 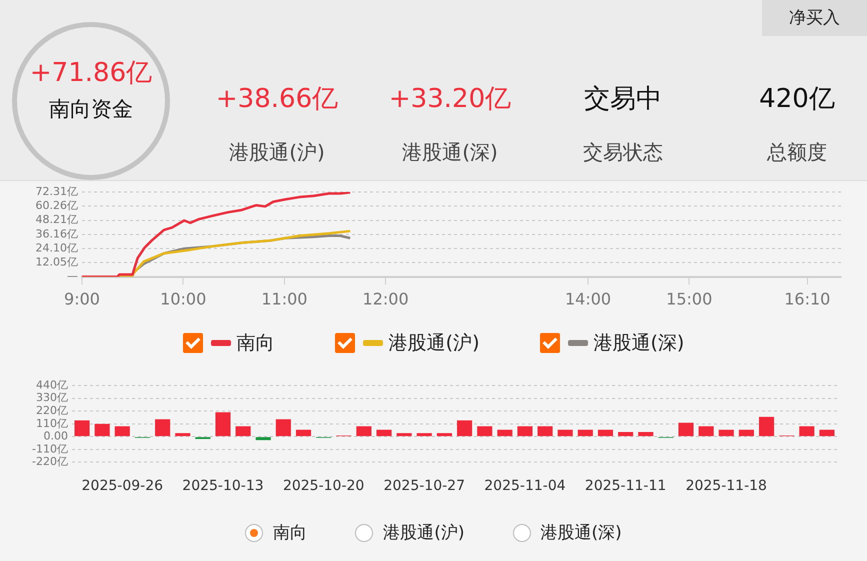 What do you see at coordinates (56, 436) in the screenshot?
I see `y-tick-label: 0.00` at bounding box center [56, 436].